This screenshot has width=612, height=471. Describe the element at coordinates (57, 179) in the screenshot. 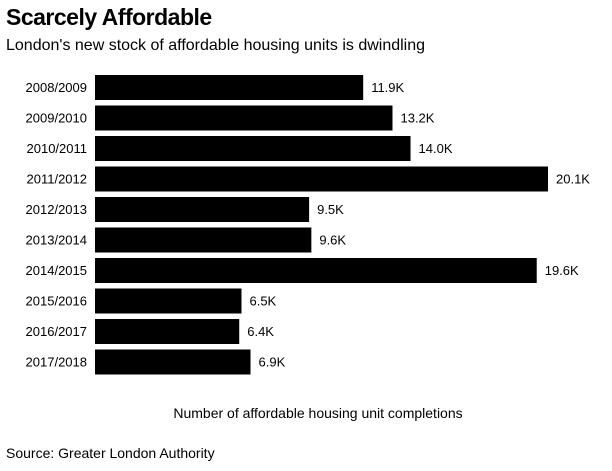

I see `y-tick-label: 2011/2012` at that location.